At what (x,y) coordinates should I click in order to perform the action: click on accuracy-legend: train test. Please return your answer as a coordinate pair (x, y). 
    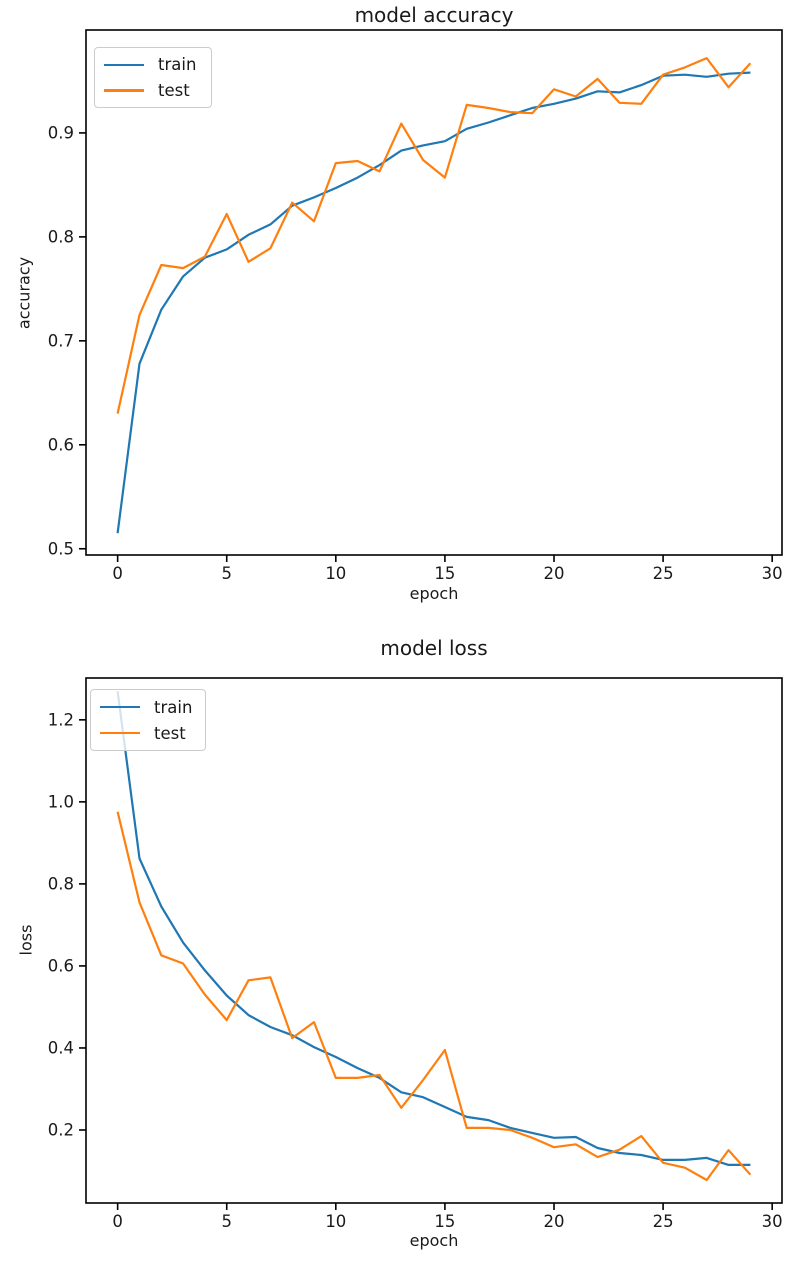
    Looking at the image, I should click on (153, 77).